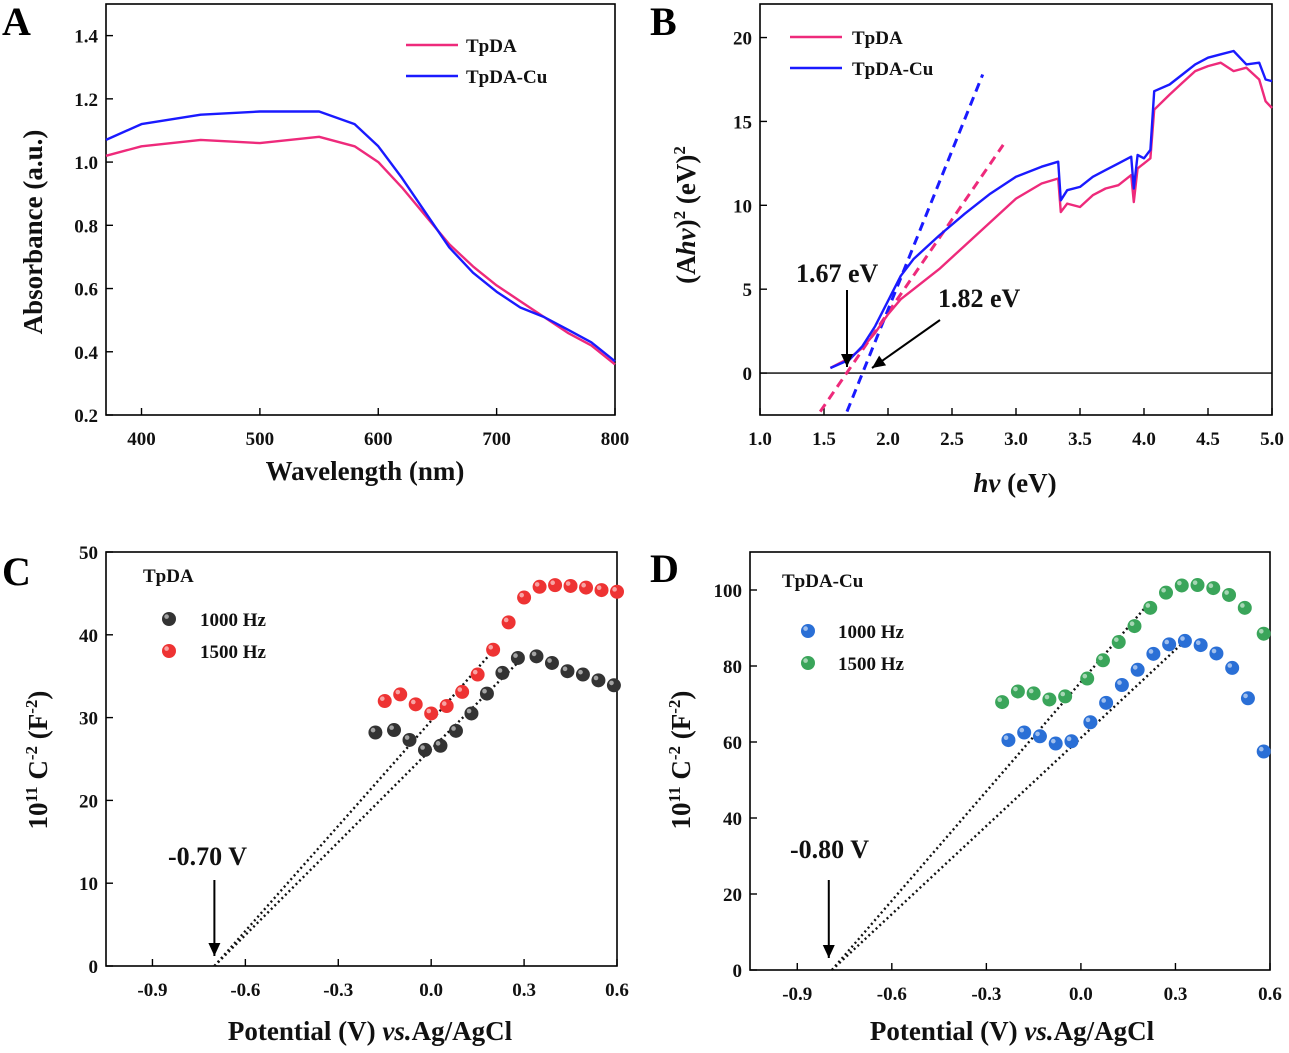 Image resolution: width=1289 pixels, height=1053 pixels. What do you see at coordinates (760, 439) in the screenshot?
I see `panel-b-xtick-label: 1.0` at bounding box center [760, 439].